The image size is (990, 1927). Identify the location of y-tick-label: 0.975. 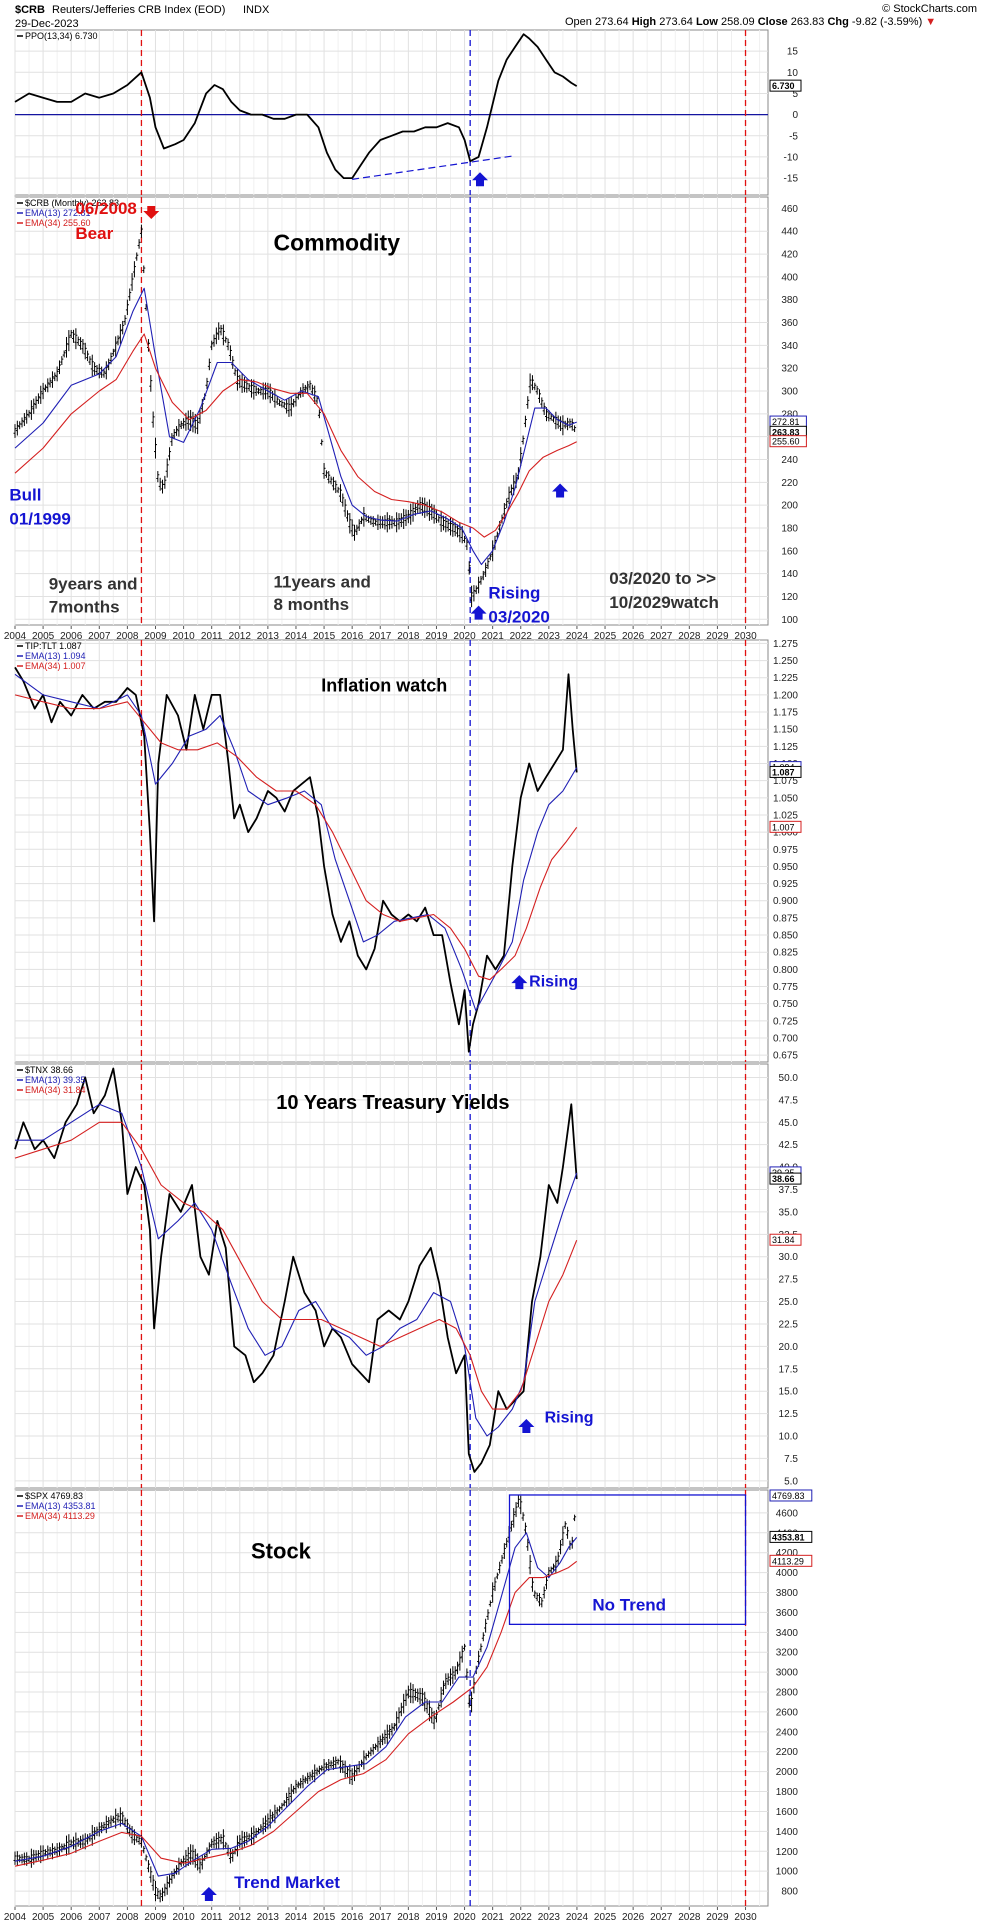
(785, 850).